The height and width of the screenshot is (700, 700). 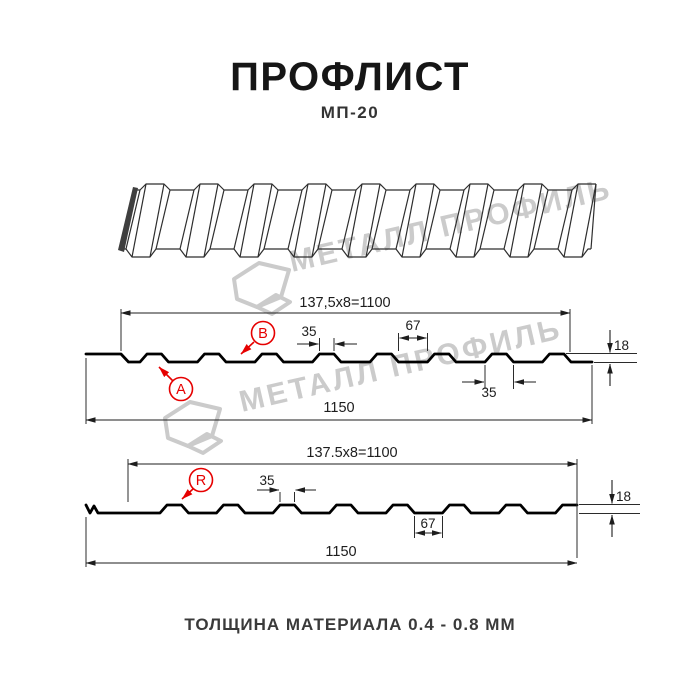 I want to click on callout-a-circle, so click(x=181, y=389).